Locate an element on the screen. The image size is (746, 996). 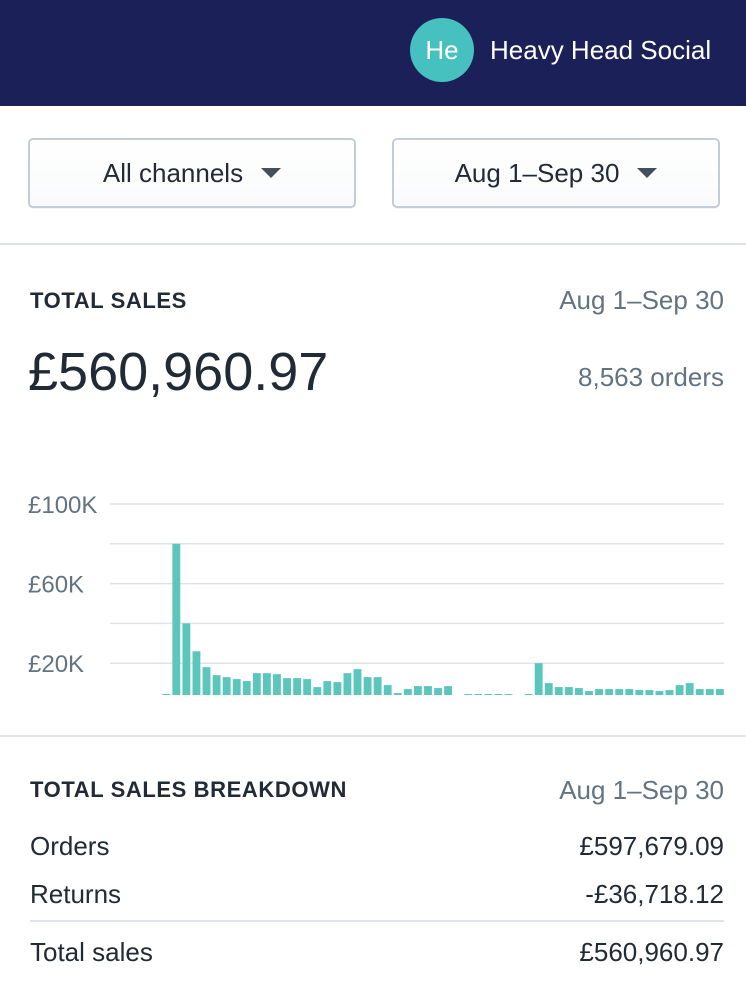
y-tick-label: £60K is located at coordinates (56, 585).